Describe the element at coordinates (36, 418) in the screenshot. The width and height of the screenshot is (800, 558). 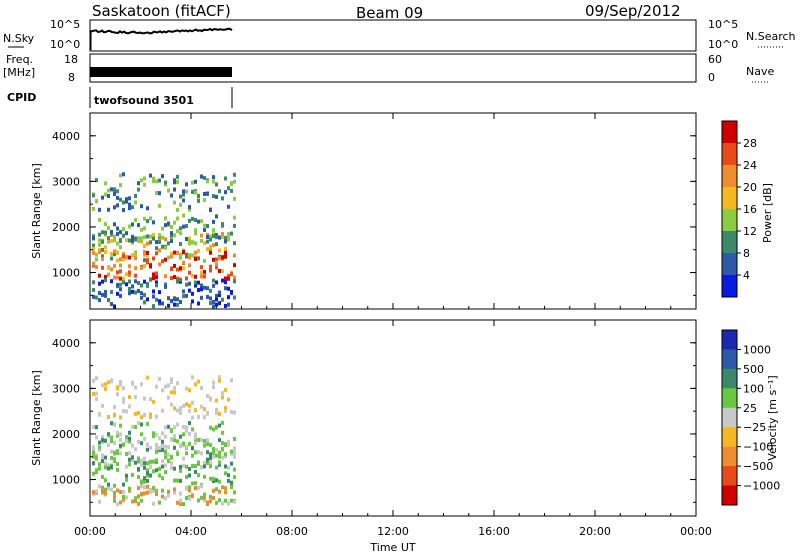
I see `velocity-ylabel: Slant Range [km]` at that location.